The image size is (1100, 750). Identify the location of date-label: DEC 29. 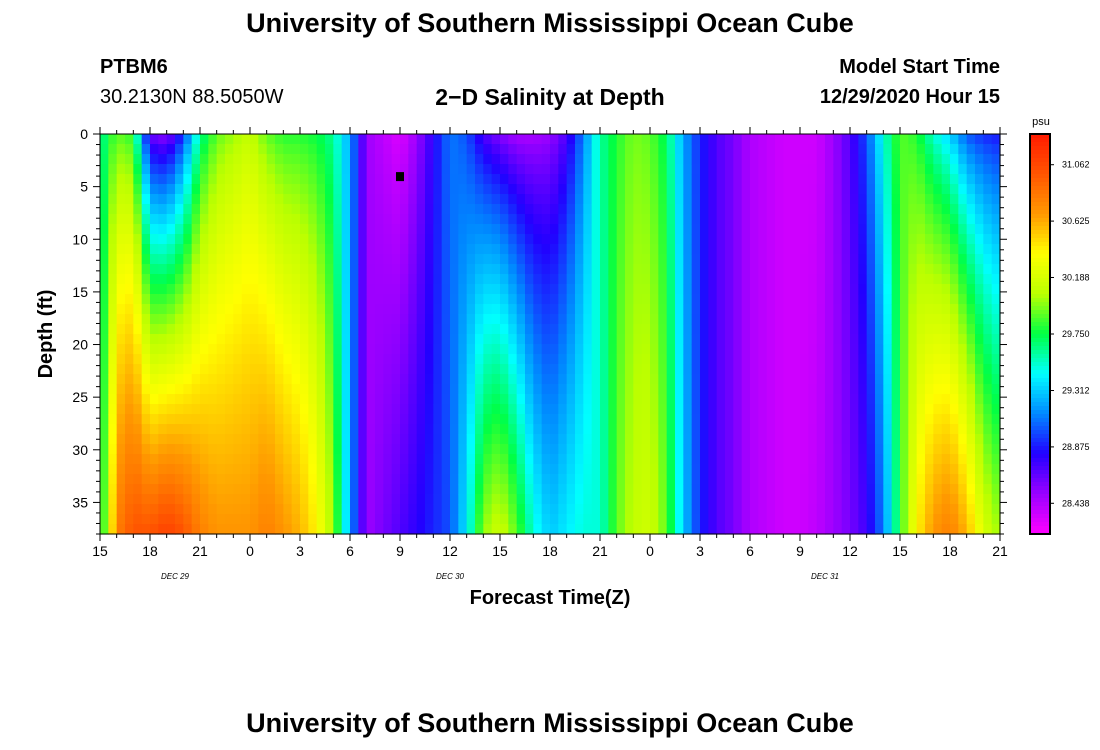
(175, 576).